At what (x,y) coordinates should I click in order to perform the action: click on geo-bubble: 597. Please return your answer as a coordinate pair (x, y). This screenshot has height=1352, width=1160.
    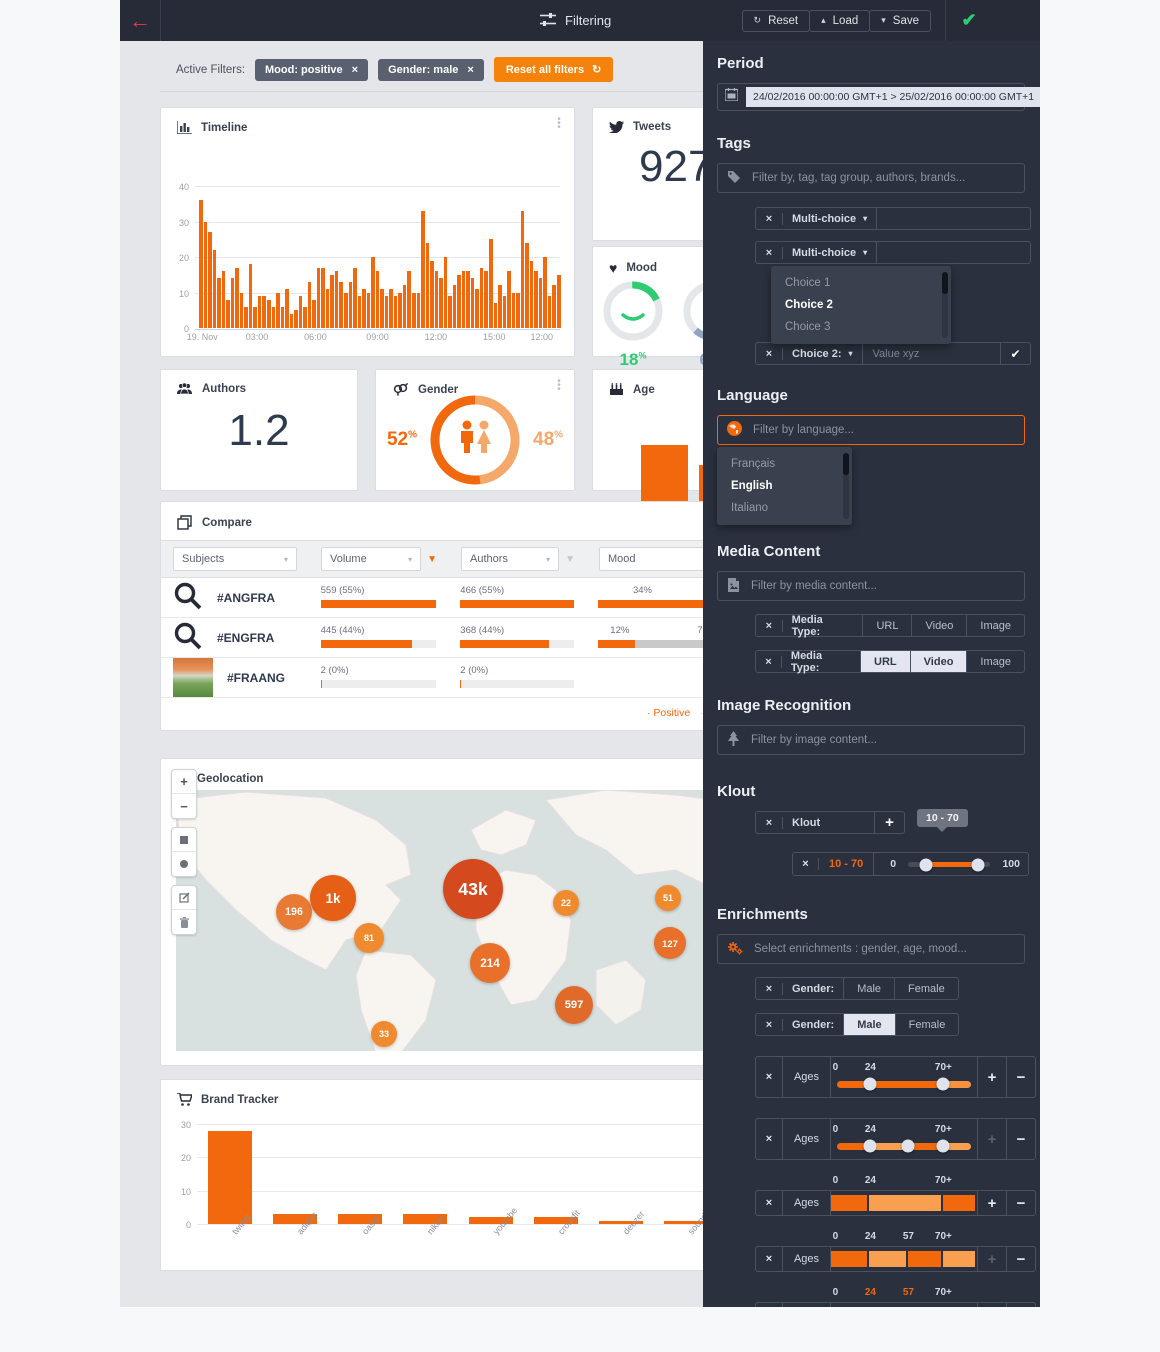
    Looking at the image, I should click on (574, 1005).